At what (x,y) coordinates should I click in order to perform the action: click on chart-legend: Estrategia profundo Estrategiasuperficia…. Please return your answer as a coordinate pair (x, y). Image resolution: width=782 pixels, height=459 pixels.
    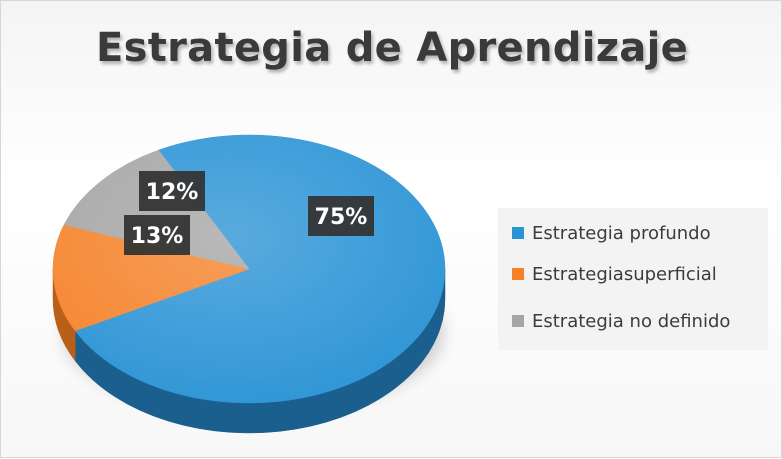
    Looking at the image, I should click on (633, 279).